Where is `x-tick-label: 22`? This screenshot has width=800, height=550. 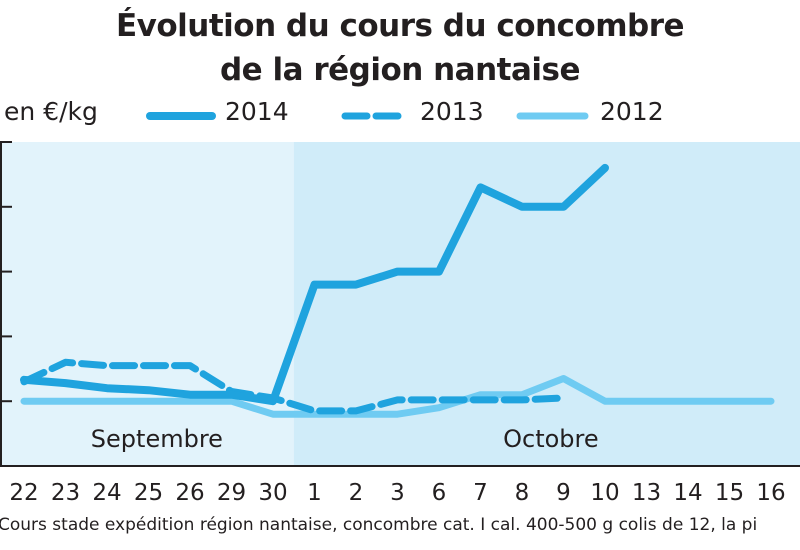 x-tick-label: 22 is located at coordinates (23, 493).